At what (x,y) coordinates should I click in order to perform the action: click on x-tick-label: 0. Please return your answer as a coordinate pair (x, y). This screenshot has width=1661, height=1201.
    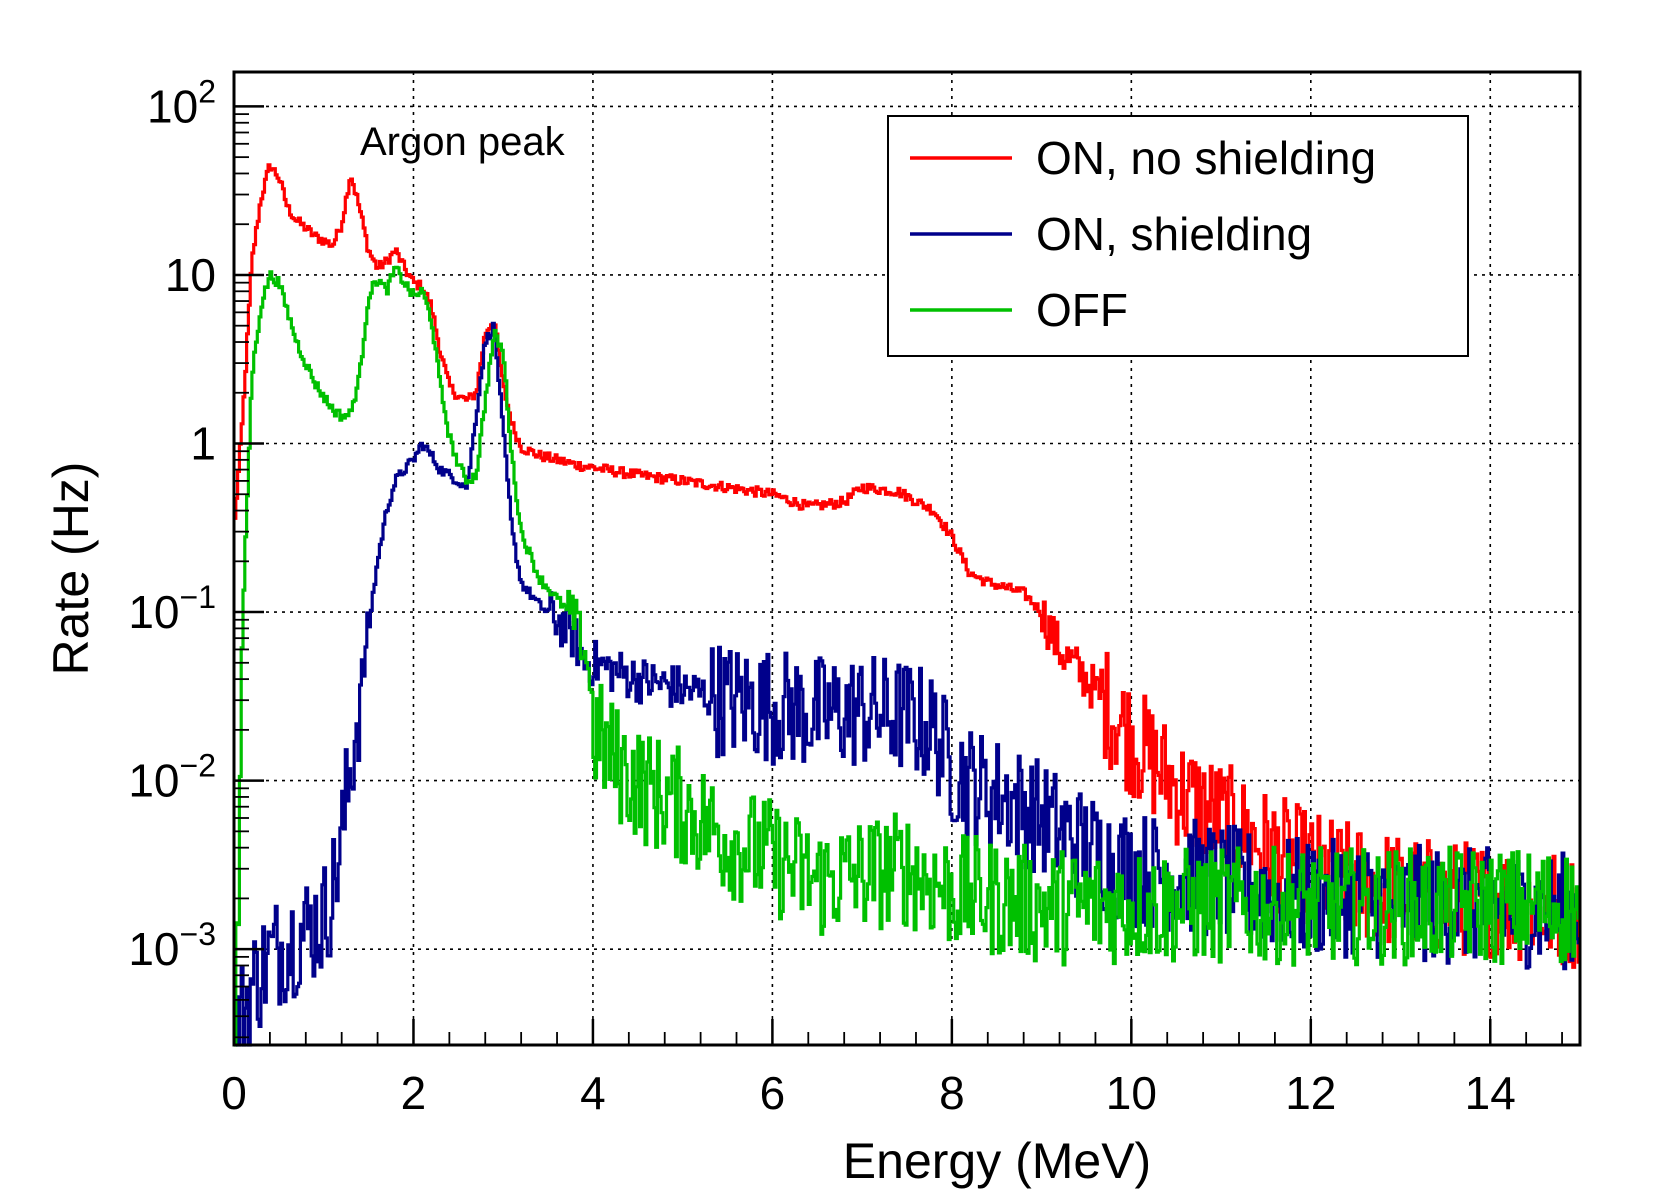
    Looking at the image, I should click on (234, 1093).